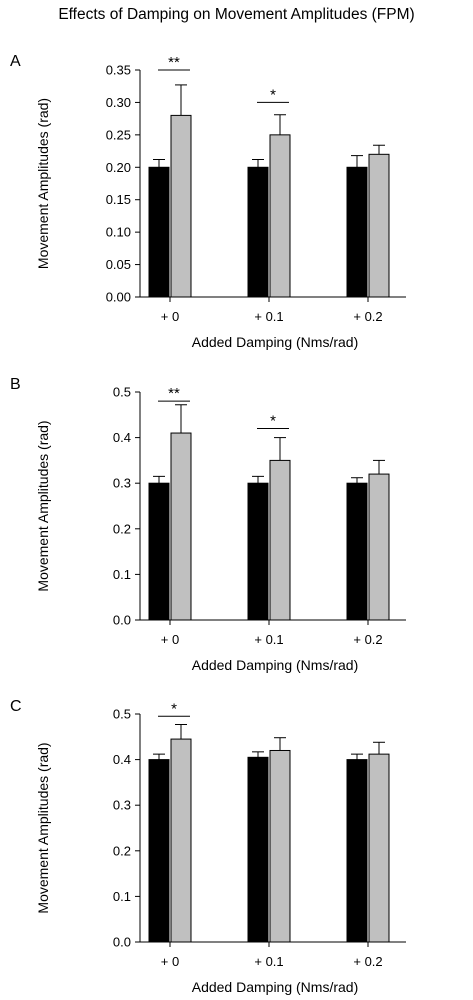  What do you see at coordinates (118, 199) in the screenshot?
I see `y-tick-label: 0.15` at bounding box center [118, 199].